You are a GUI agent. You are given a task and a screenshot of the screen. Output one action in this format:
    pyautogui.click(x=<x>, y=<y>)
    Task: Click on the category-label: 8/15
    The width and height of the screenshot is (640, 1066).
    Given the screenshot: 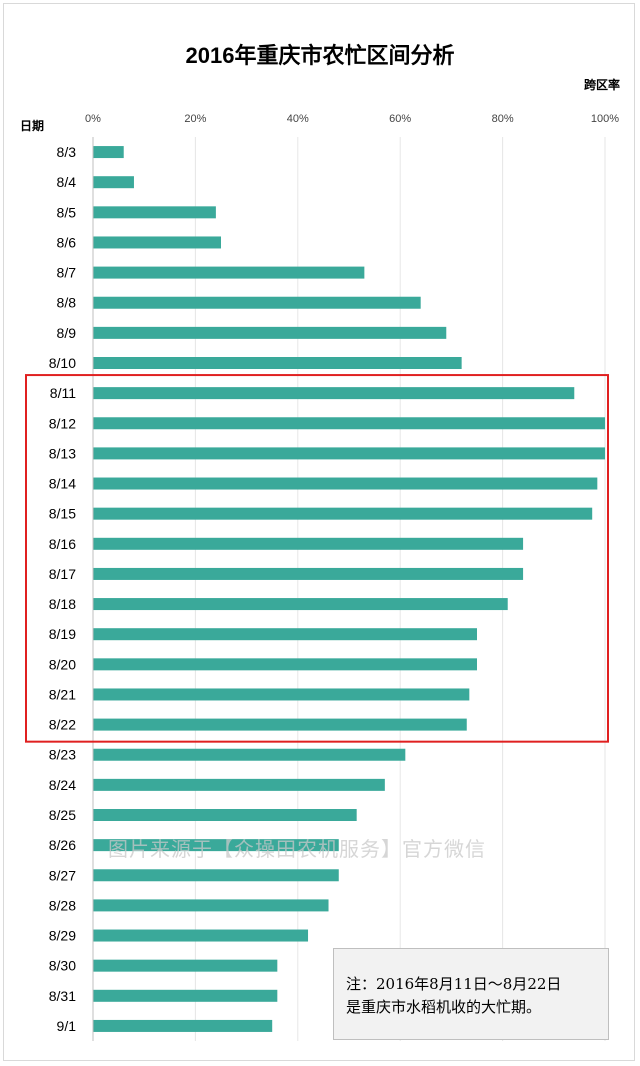 What is the action you would take?
    pyautogui.click(x=62, y=514)
    